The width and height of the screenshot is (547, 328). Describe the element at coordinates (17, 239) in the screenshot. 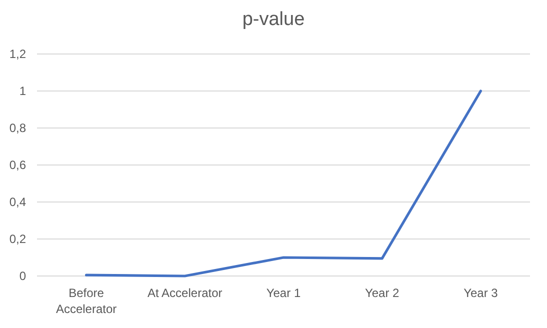

I see `y-tick-label: 0,2` at that location.